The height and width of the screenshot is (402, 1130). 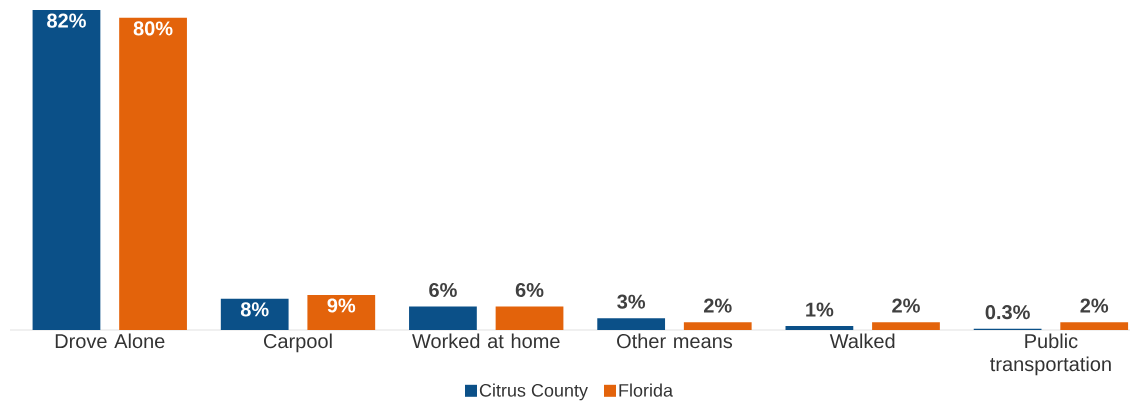 What do you see at coordinates (110, 341) in the screenshot?
I see `x-tick-label: Drove Alone` at bounding box center [110, 341].